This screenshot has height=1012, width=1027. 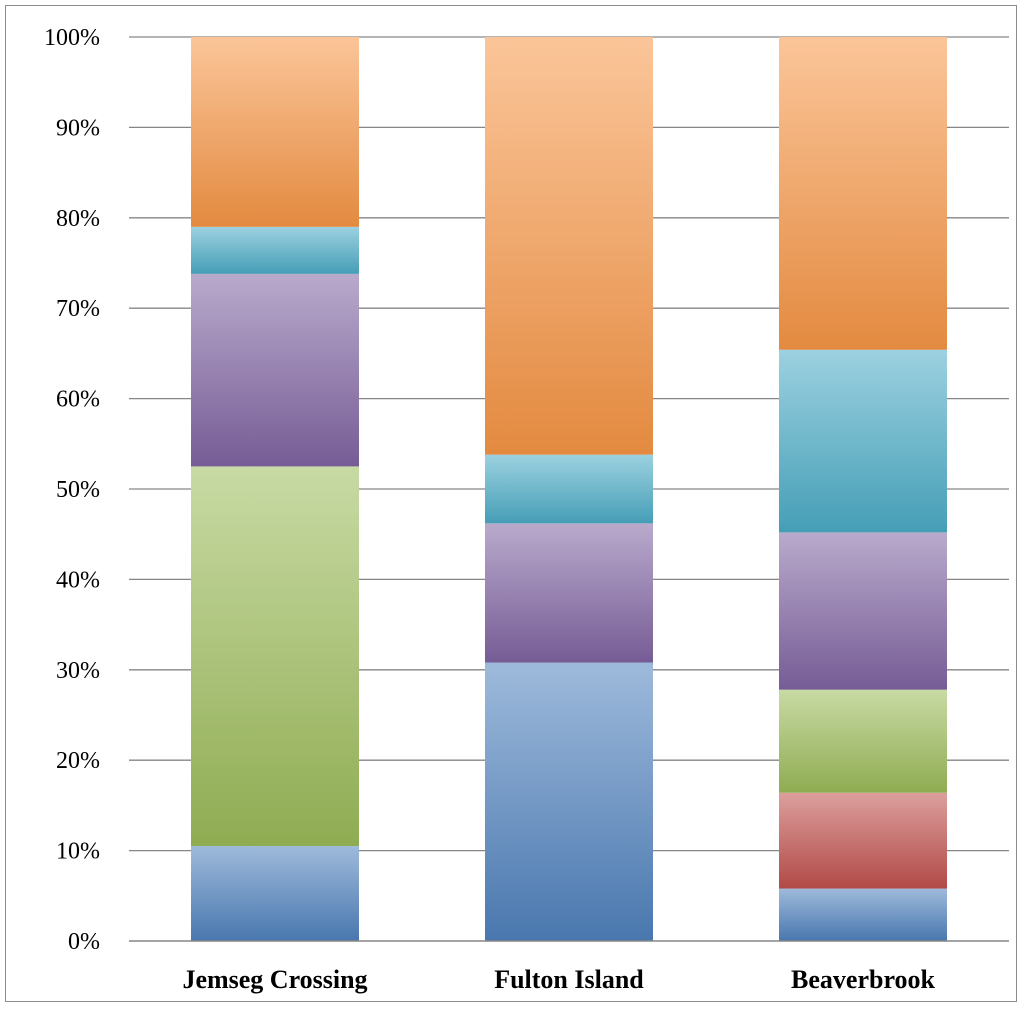 I want to click on y-tick-label: 90%, so click(x=78, y=128).